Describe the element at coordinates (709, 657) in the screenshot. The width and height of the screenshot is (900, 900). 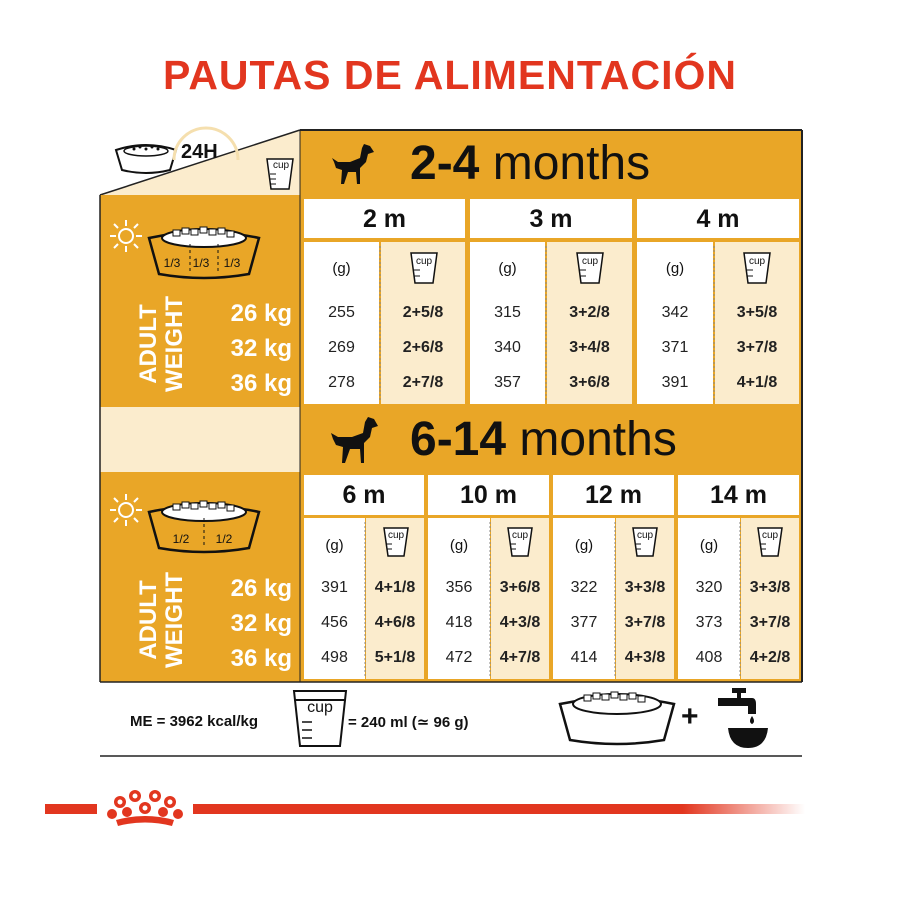
I see `grams-value: 408` at that location.